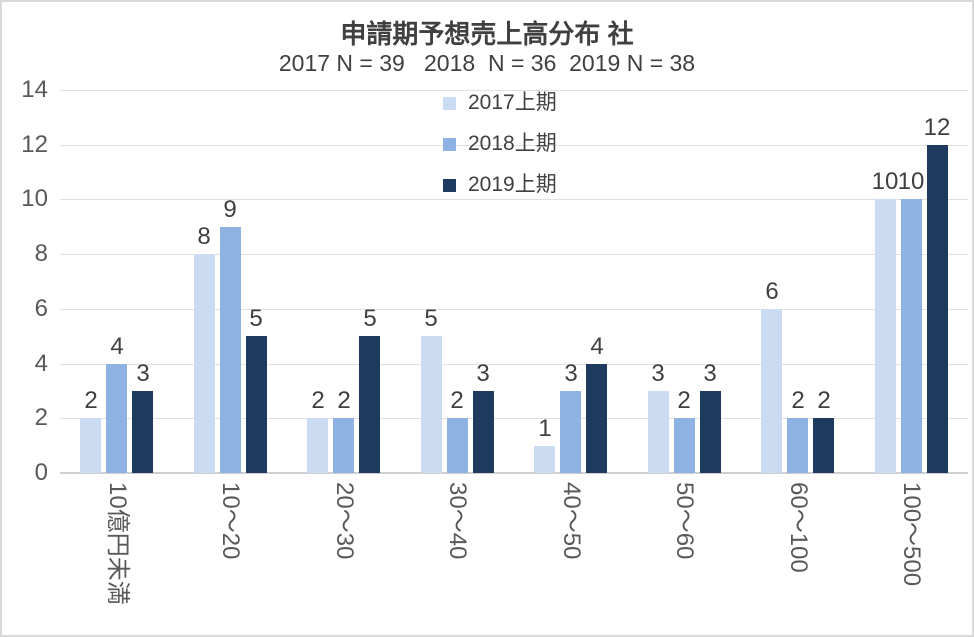 The width and height of the screenshot is (974, 637). What do you see at coordinates (34, 144) in the screenshot?
I see `y-tick-label: 12` at bounding box center [34, 144].